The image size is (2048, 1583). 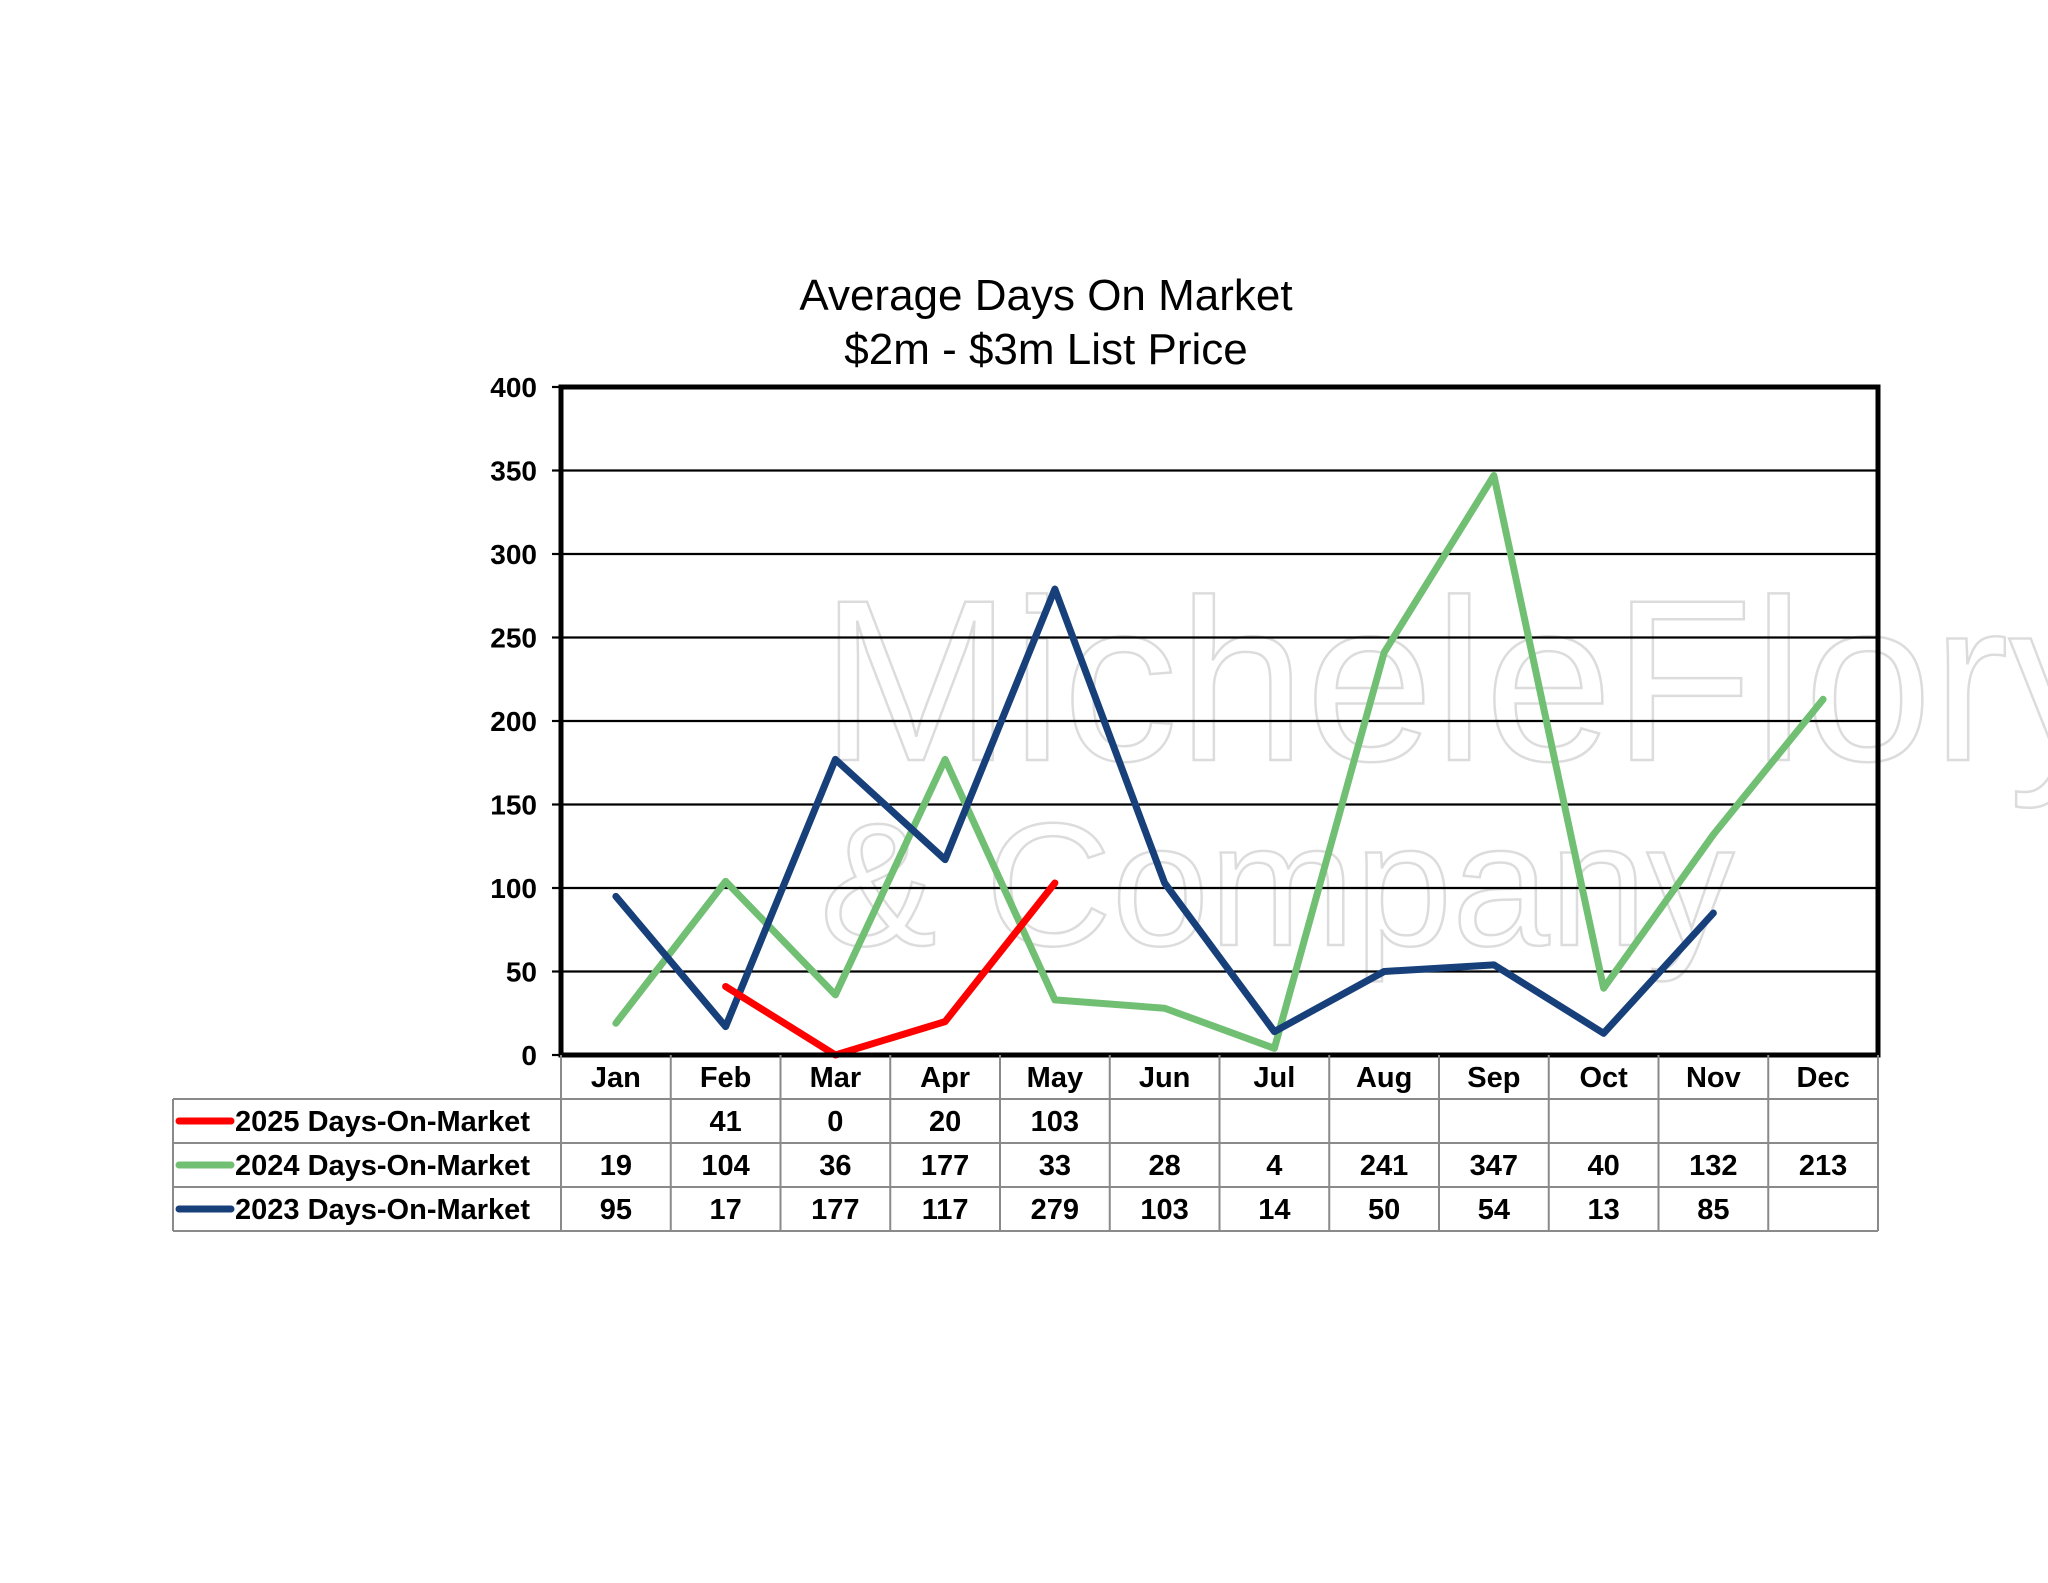 What do you see at coordinates (1274, 1078) in the screenshot?
I see `x-tick-label: Jul` at bounding box center [1274, 1078].